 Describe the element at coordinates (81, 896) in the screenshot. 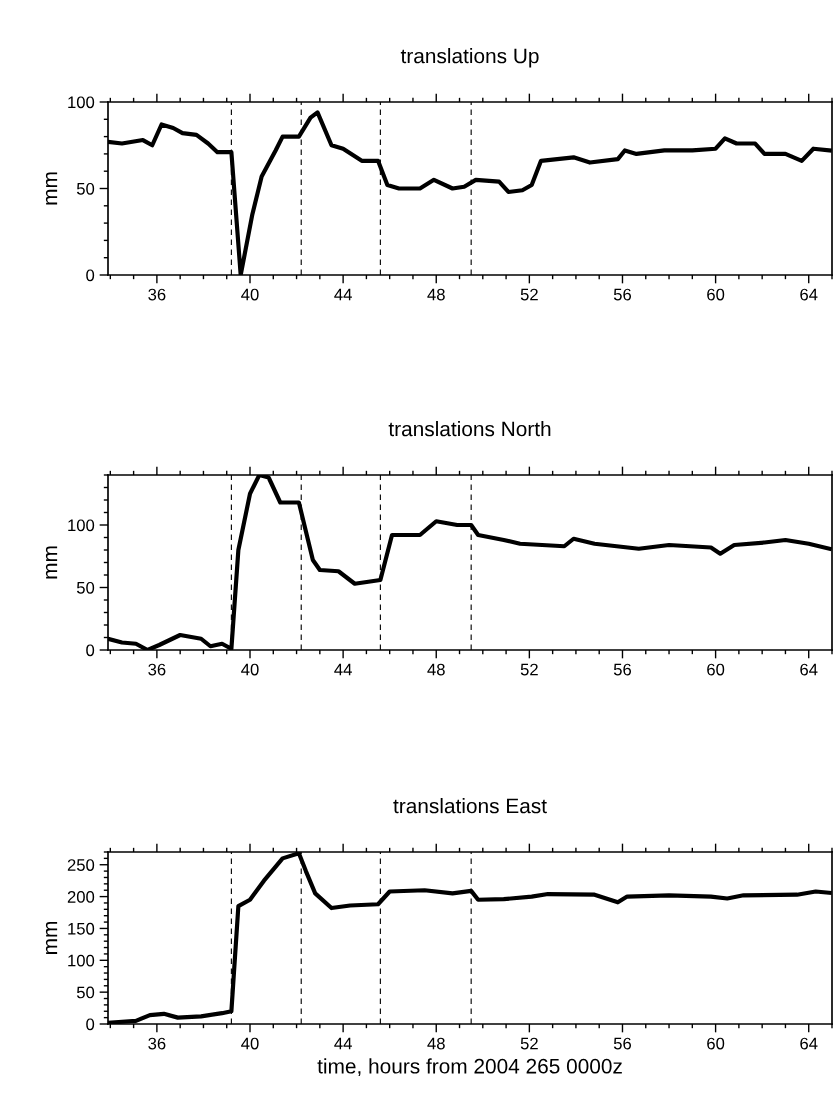

I see `y-tick-label: 200` at that location.